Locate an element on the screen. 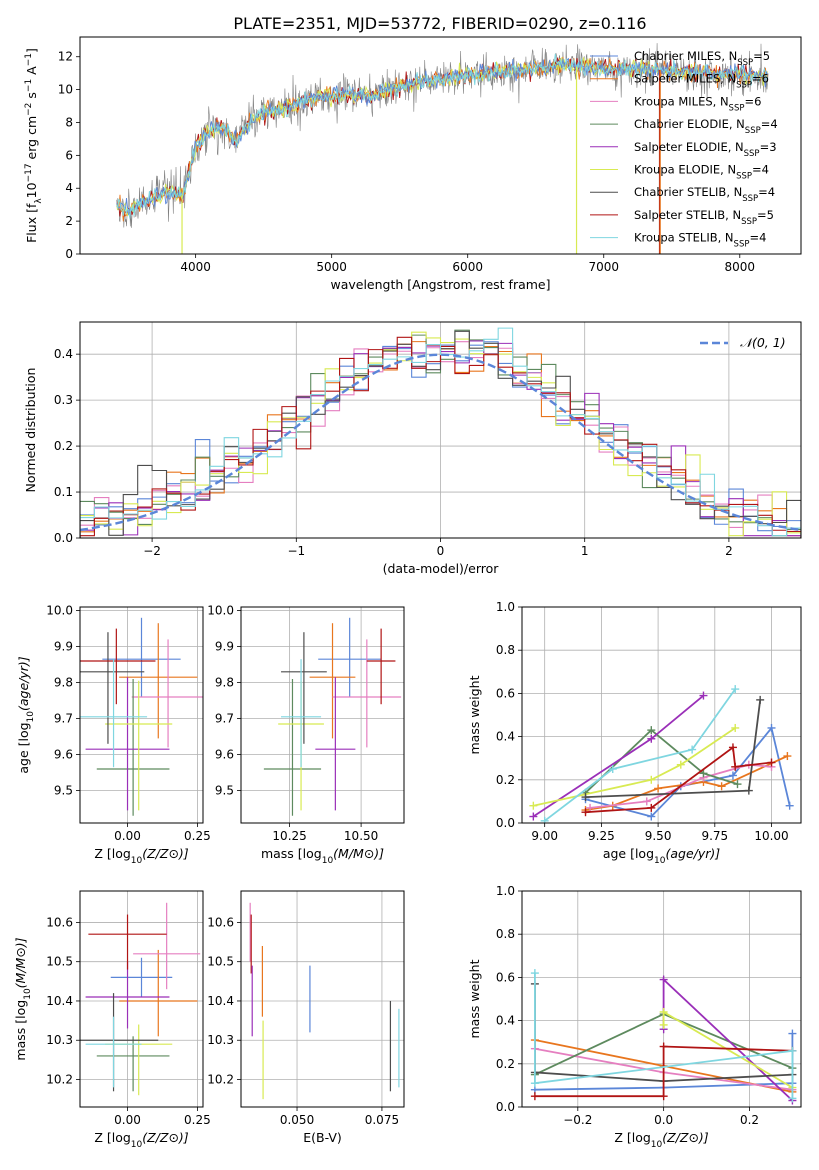 The width and height of the screenshot is (819, 1170). y-label-part: 10 is located at coordinates (31, 190).